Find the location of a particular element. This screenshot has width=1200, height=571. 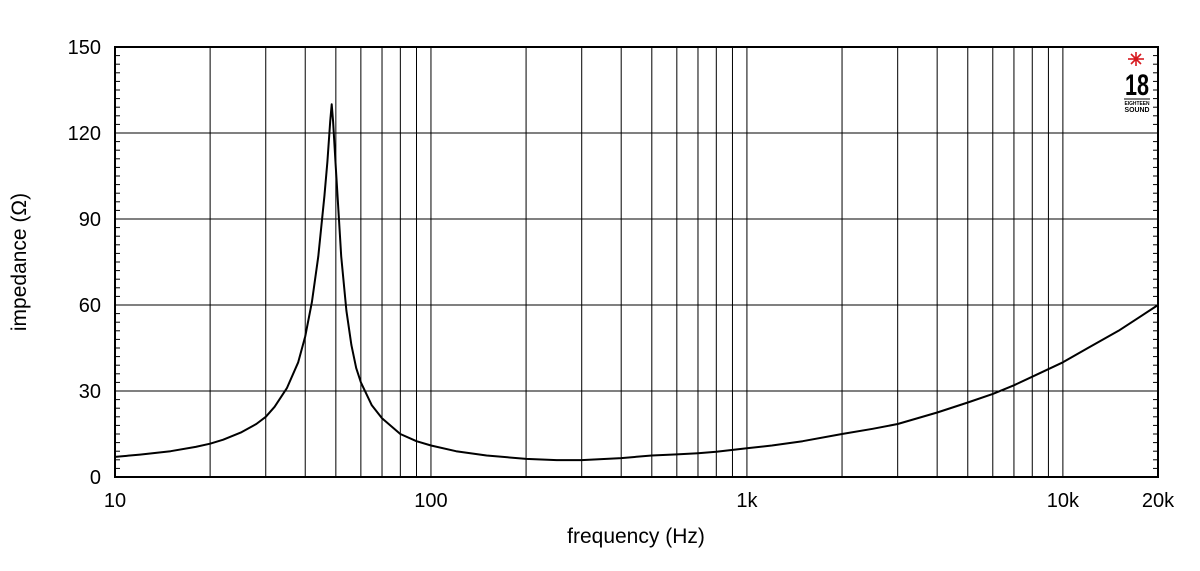

x-tick-labels: 10 100 1k 10k 20k is located at coordinates (639, 501).